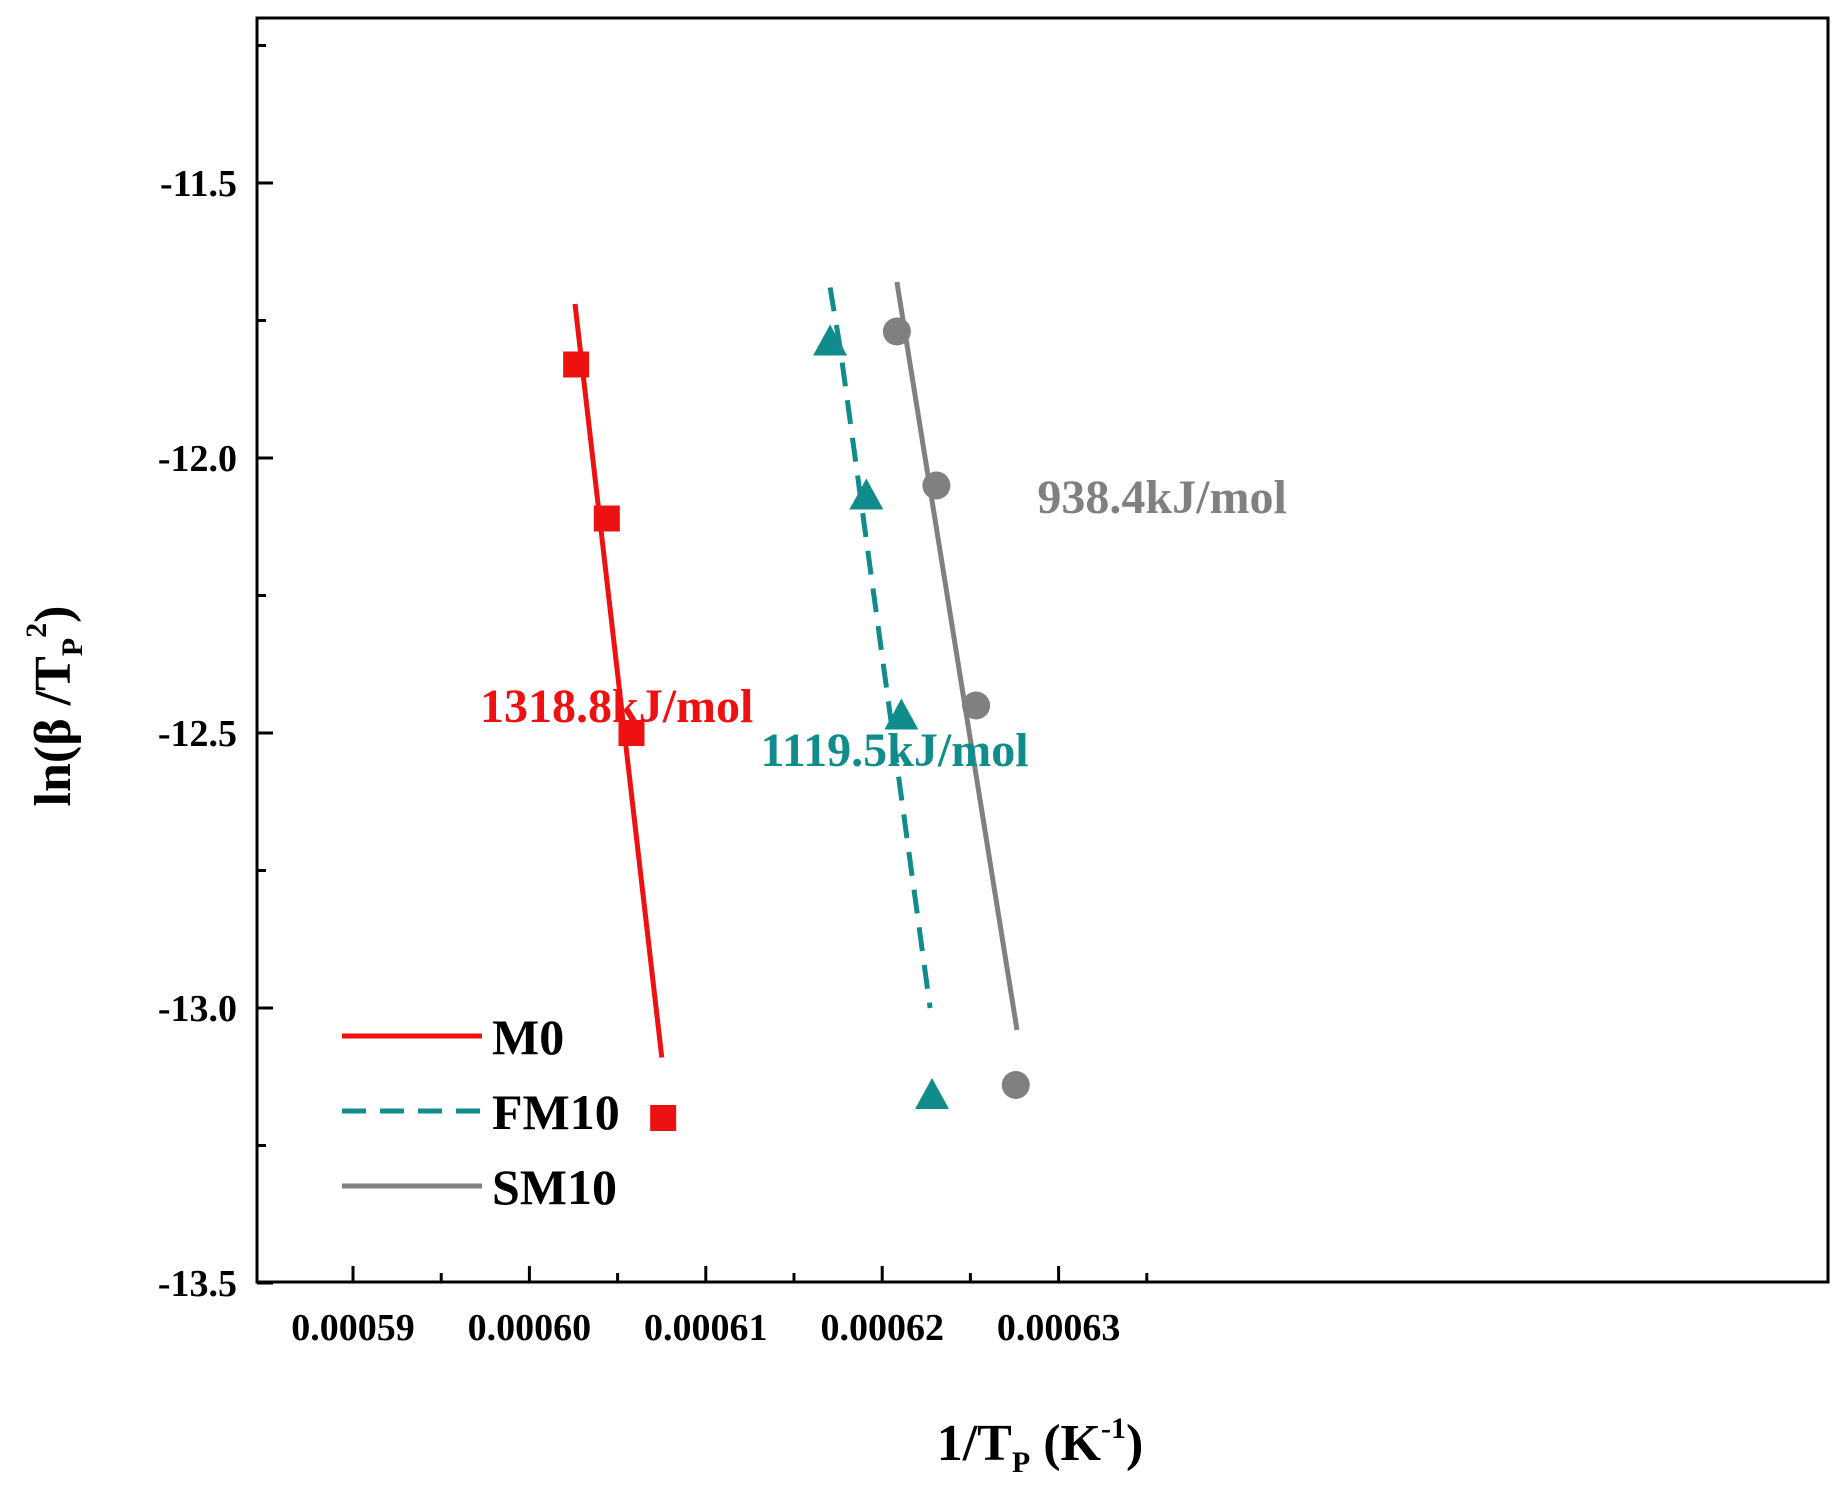  What do you see at coordinates (1040, 1445) in the screenshot?
I see `x-axis-title: 1/TP (K-1)` at bounding box center [1040, 1445].